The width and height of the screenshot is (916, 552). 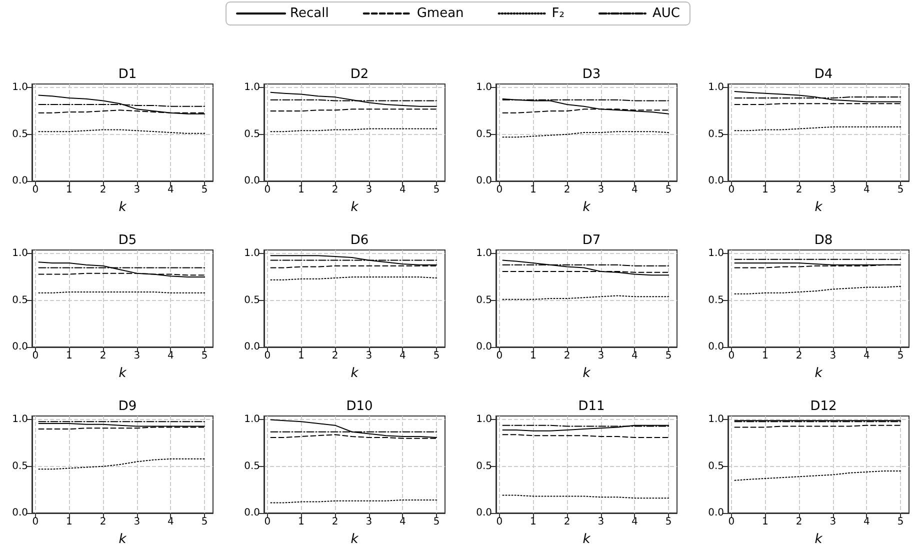 I want to click on legend-label: Gmean, so click(x=440, y=13).